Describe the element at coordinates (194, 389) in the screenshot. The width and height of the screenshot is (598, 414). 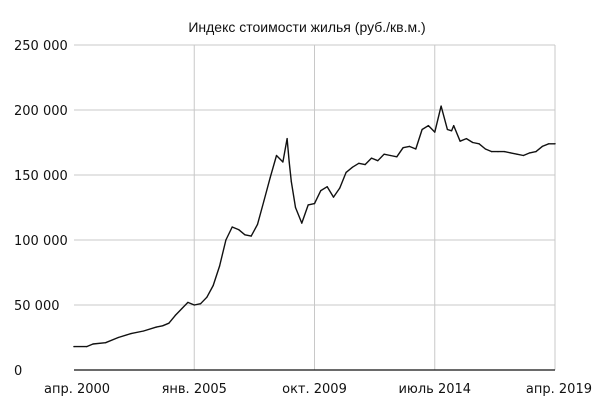
I see `x-tick-label: янв. 2005` at that location.